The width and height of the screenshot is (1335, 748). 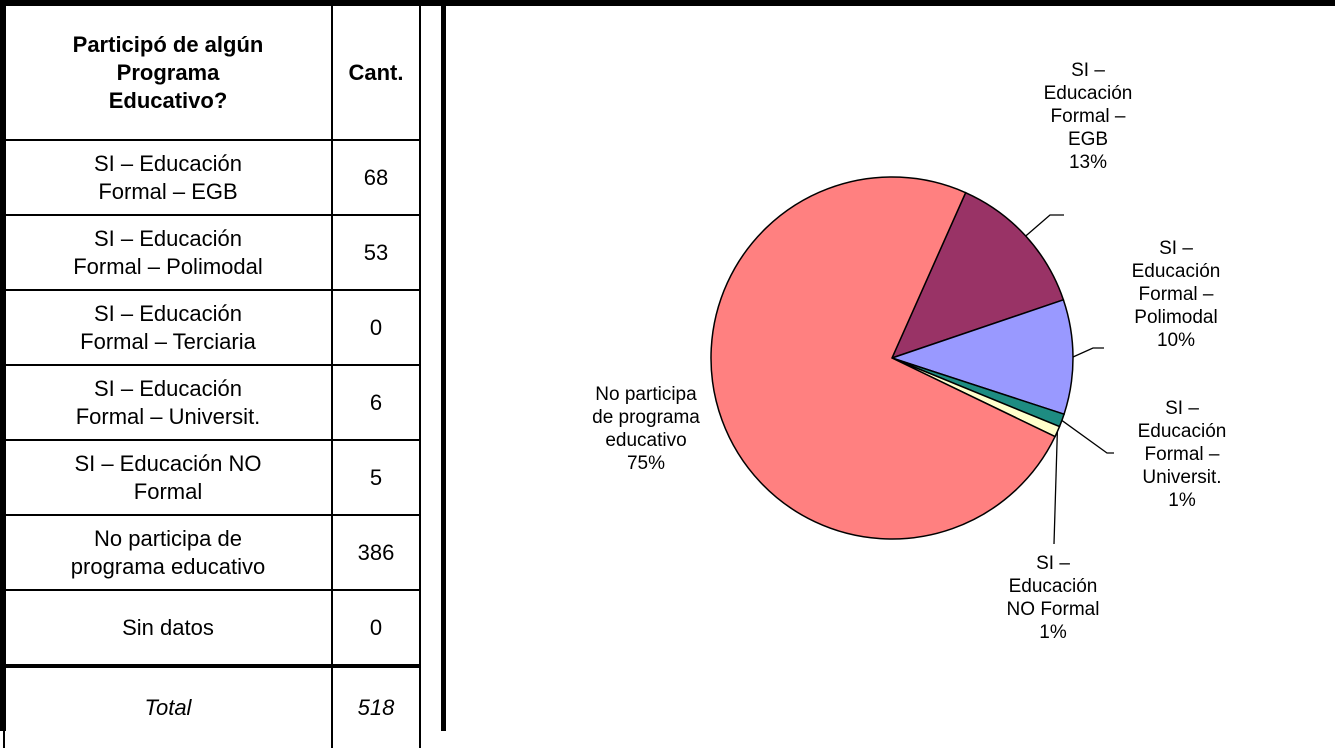 I want to click on table-total-row: Total 518, so click(x=212, y=706).